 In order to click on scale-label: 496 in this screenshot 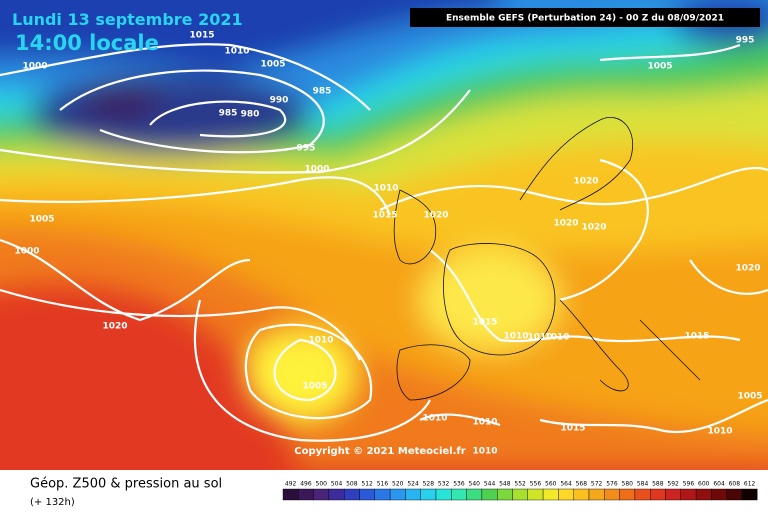, I will do `click(306, 484)`.